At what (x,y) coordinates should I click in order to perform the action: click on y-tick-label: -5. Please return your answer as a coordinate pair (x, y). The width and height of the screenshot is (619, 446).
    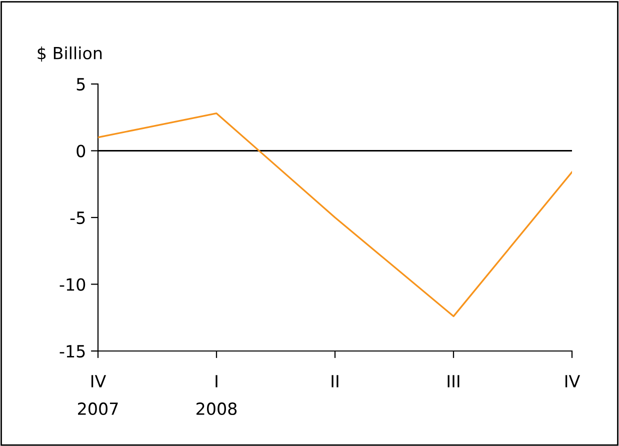
    Looking at the image, I should click on (77, 218).